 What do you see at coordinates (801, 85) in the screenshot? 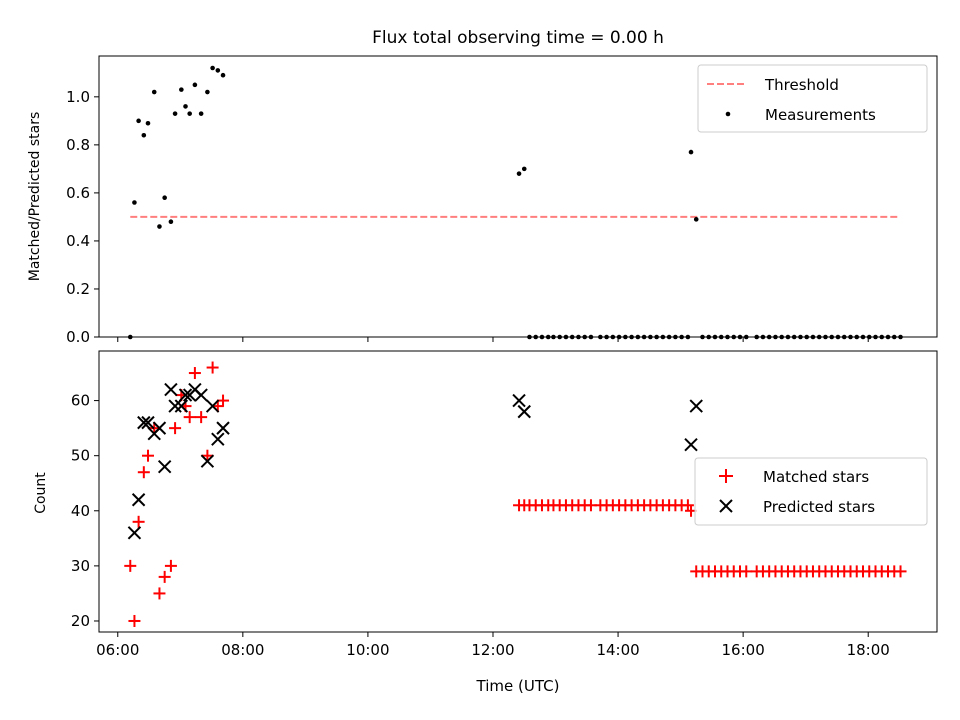
I see `legend-threshold-label: Threshold` at bounding box center [801, 85].